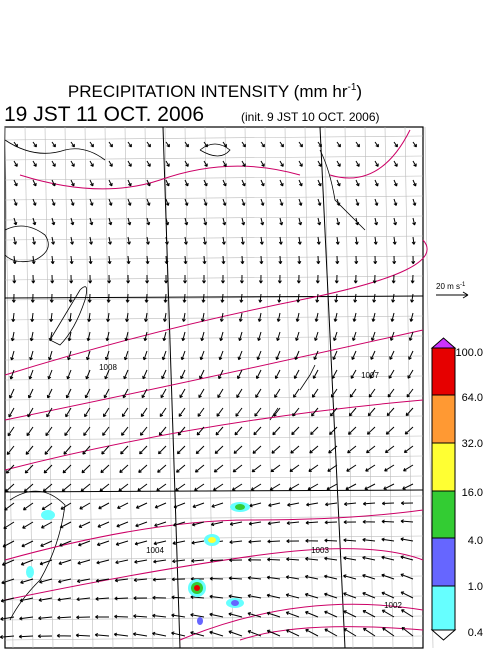  What do you see at coordinates (451, 286) in the screenshot?
I see `vector-key-label: 20 m s-1` at bounding box center [451, 286].